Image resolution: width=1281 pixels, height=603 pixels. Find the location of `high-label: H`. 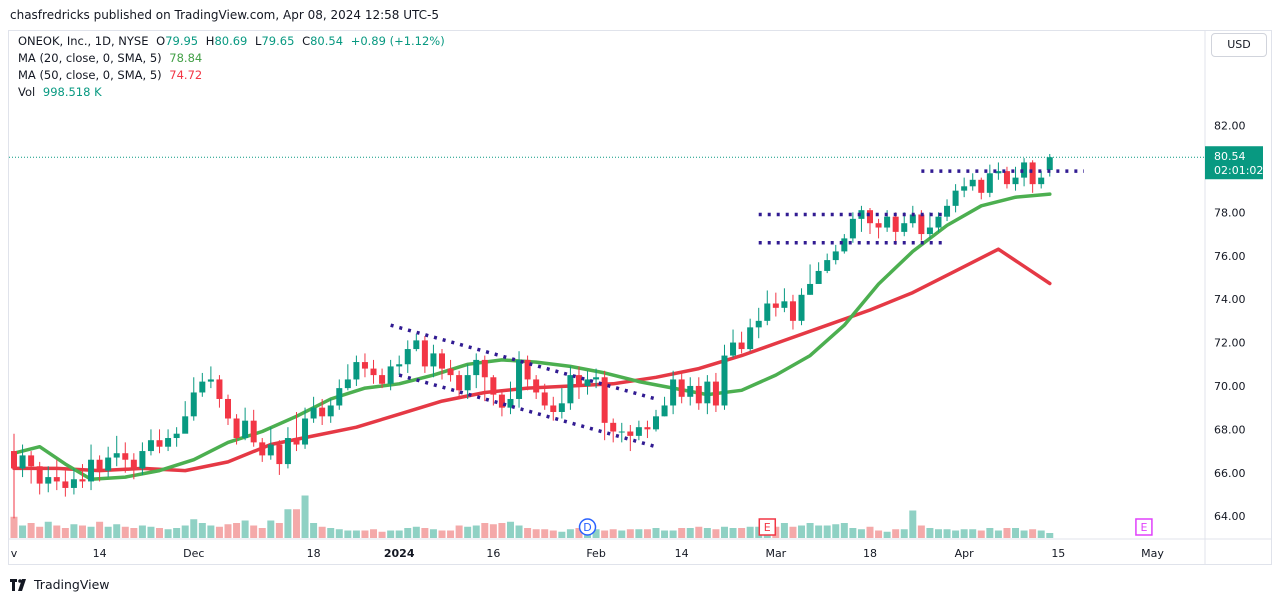

high-label: H is located at coordinates (210, 41).